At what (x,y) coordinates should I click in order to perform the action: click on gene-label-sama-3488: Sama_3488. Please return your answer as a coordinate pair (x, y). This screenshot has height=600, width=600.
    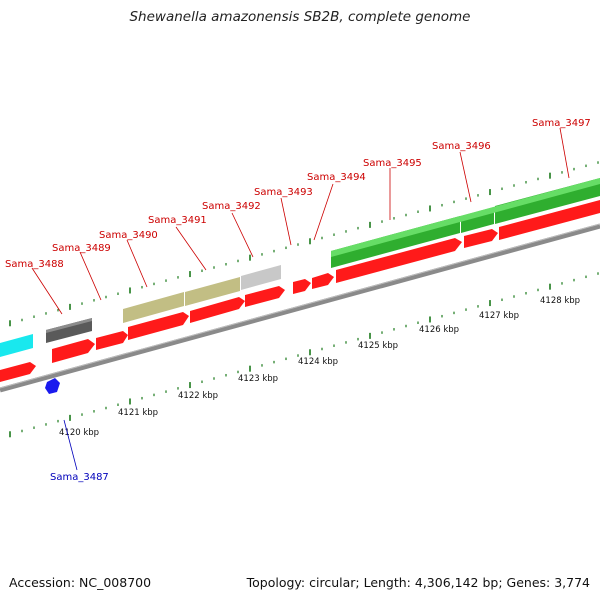
    Looking at the image, I should click on (34, 264).